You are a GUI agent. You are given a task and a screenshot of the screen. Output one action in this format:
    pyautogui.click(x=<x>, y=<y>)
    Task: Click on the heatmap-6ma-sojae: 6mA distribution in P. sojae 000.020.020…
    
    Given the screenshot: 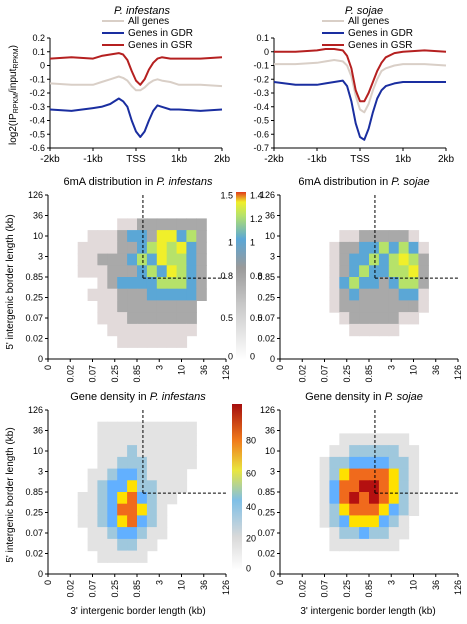 What is the action you would take?
    pyautogui.click(x=360, y=279)
    